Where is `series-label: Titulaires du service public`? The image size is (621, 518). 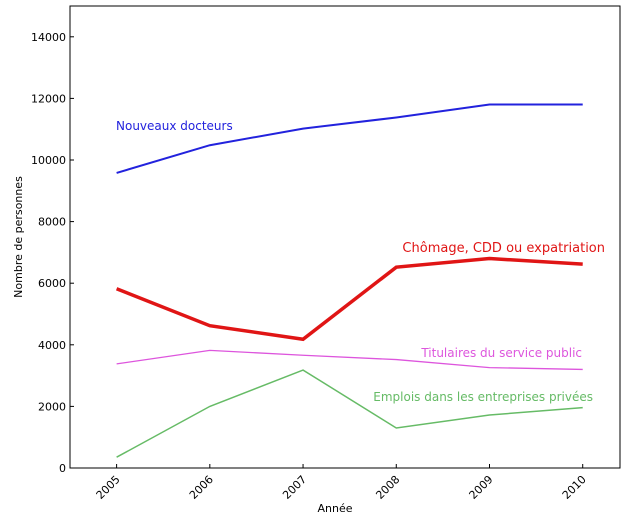
series-label: Titulaires du service public is located at coordinates (501, 353).